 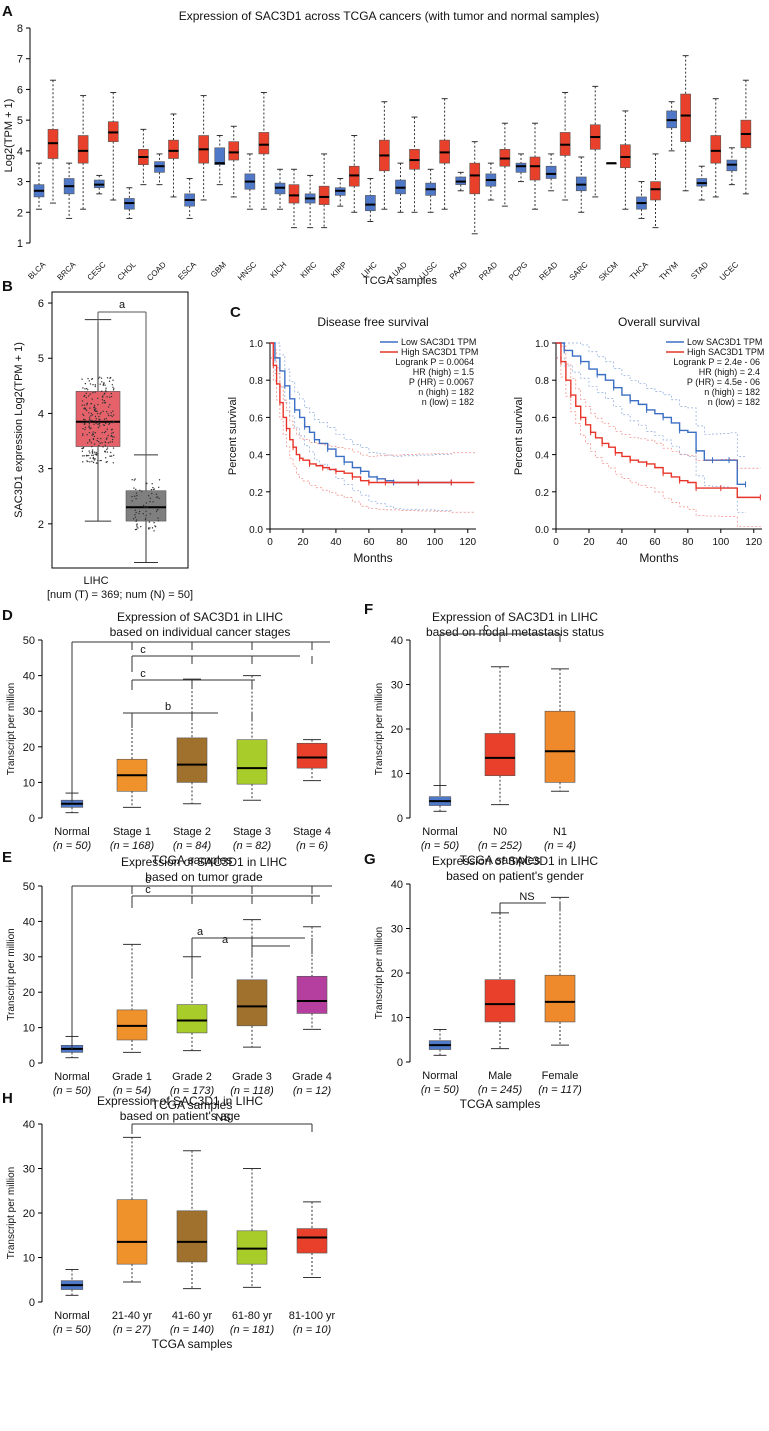 I want to click on y-tick-label: 40, so click(x=29, y=922).